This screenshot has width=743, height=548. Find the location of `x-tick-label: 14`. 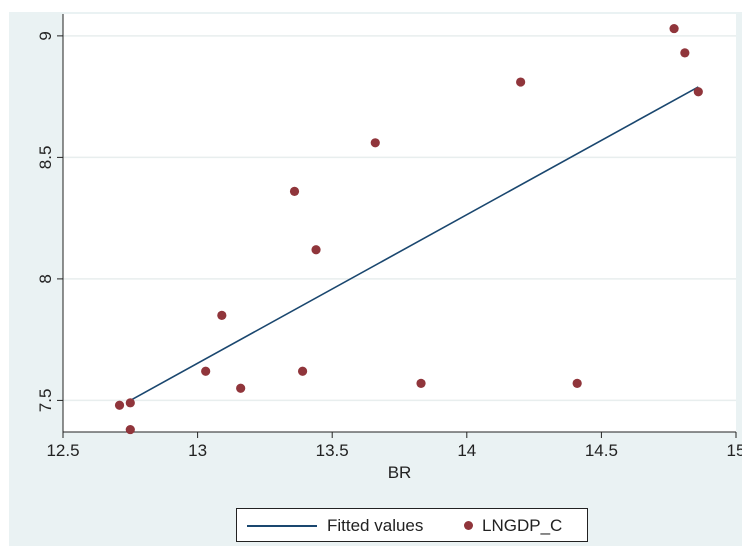

x-tick-label: 14 is located at coordinates (466, 450).